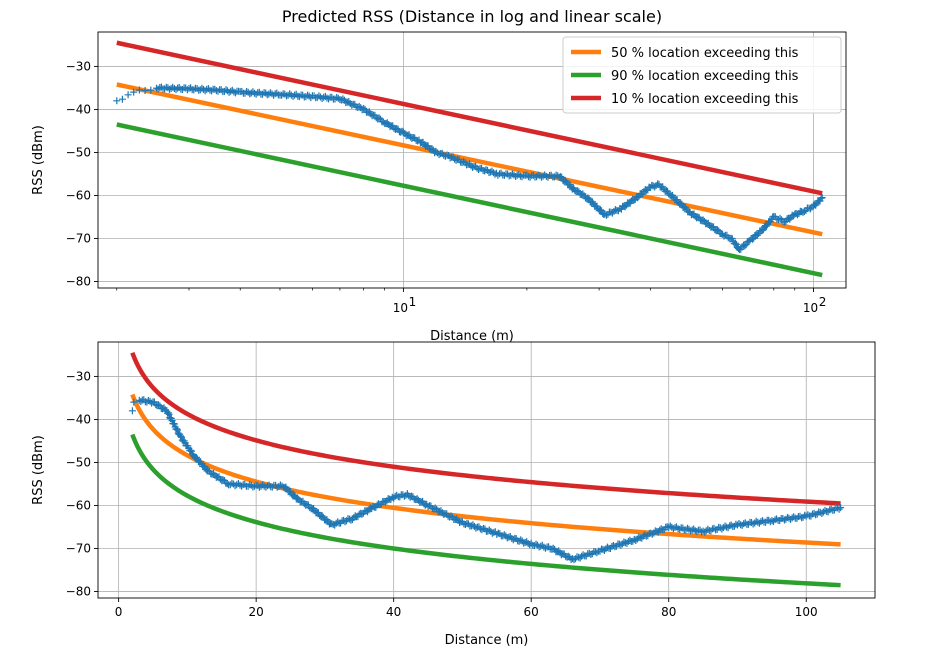  I want to click on x-tick-label: 10, so click(400, 308).